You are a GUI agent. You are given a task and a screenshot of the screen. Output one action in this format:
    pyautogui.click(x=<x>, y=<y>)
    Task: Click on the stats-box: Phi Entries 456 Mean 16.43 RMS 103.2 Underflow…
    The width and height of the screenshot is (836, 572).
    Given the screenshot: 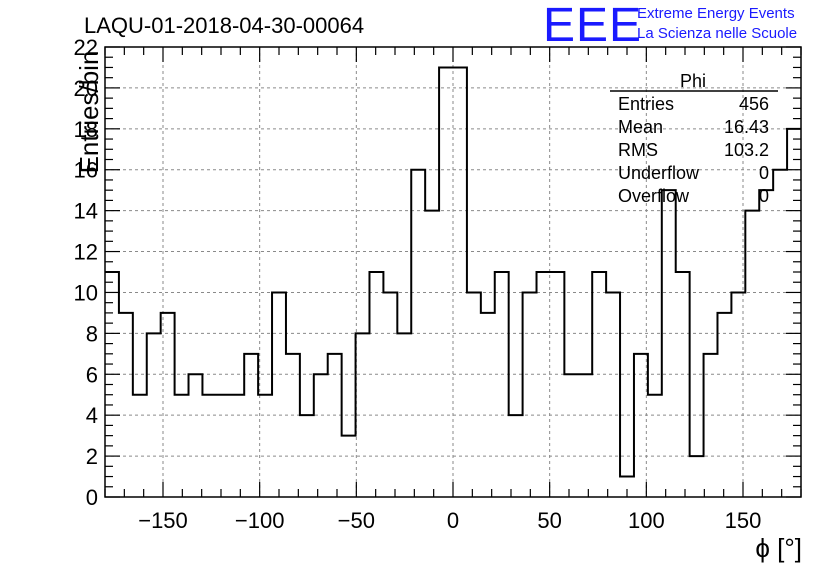 What is the action you would take?
    pyautogui.click(x=694, y=138)
    